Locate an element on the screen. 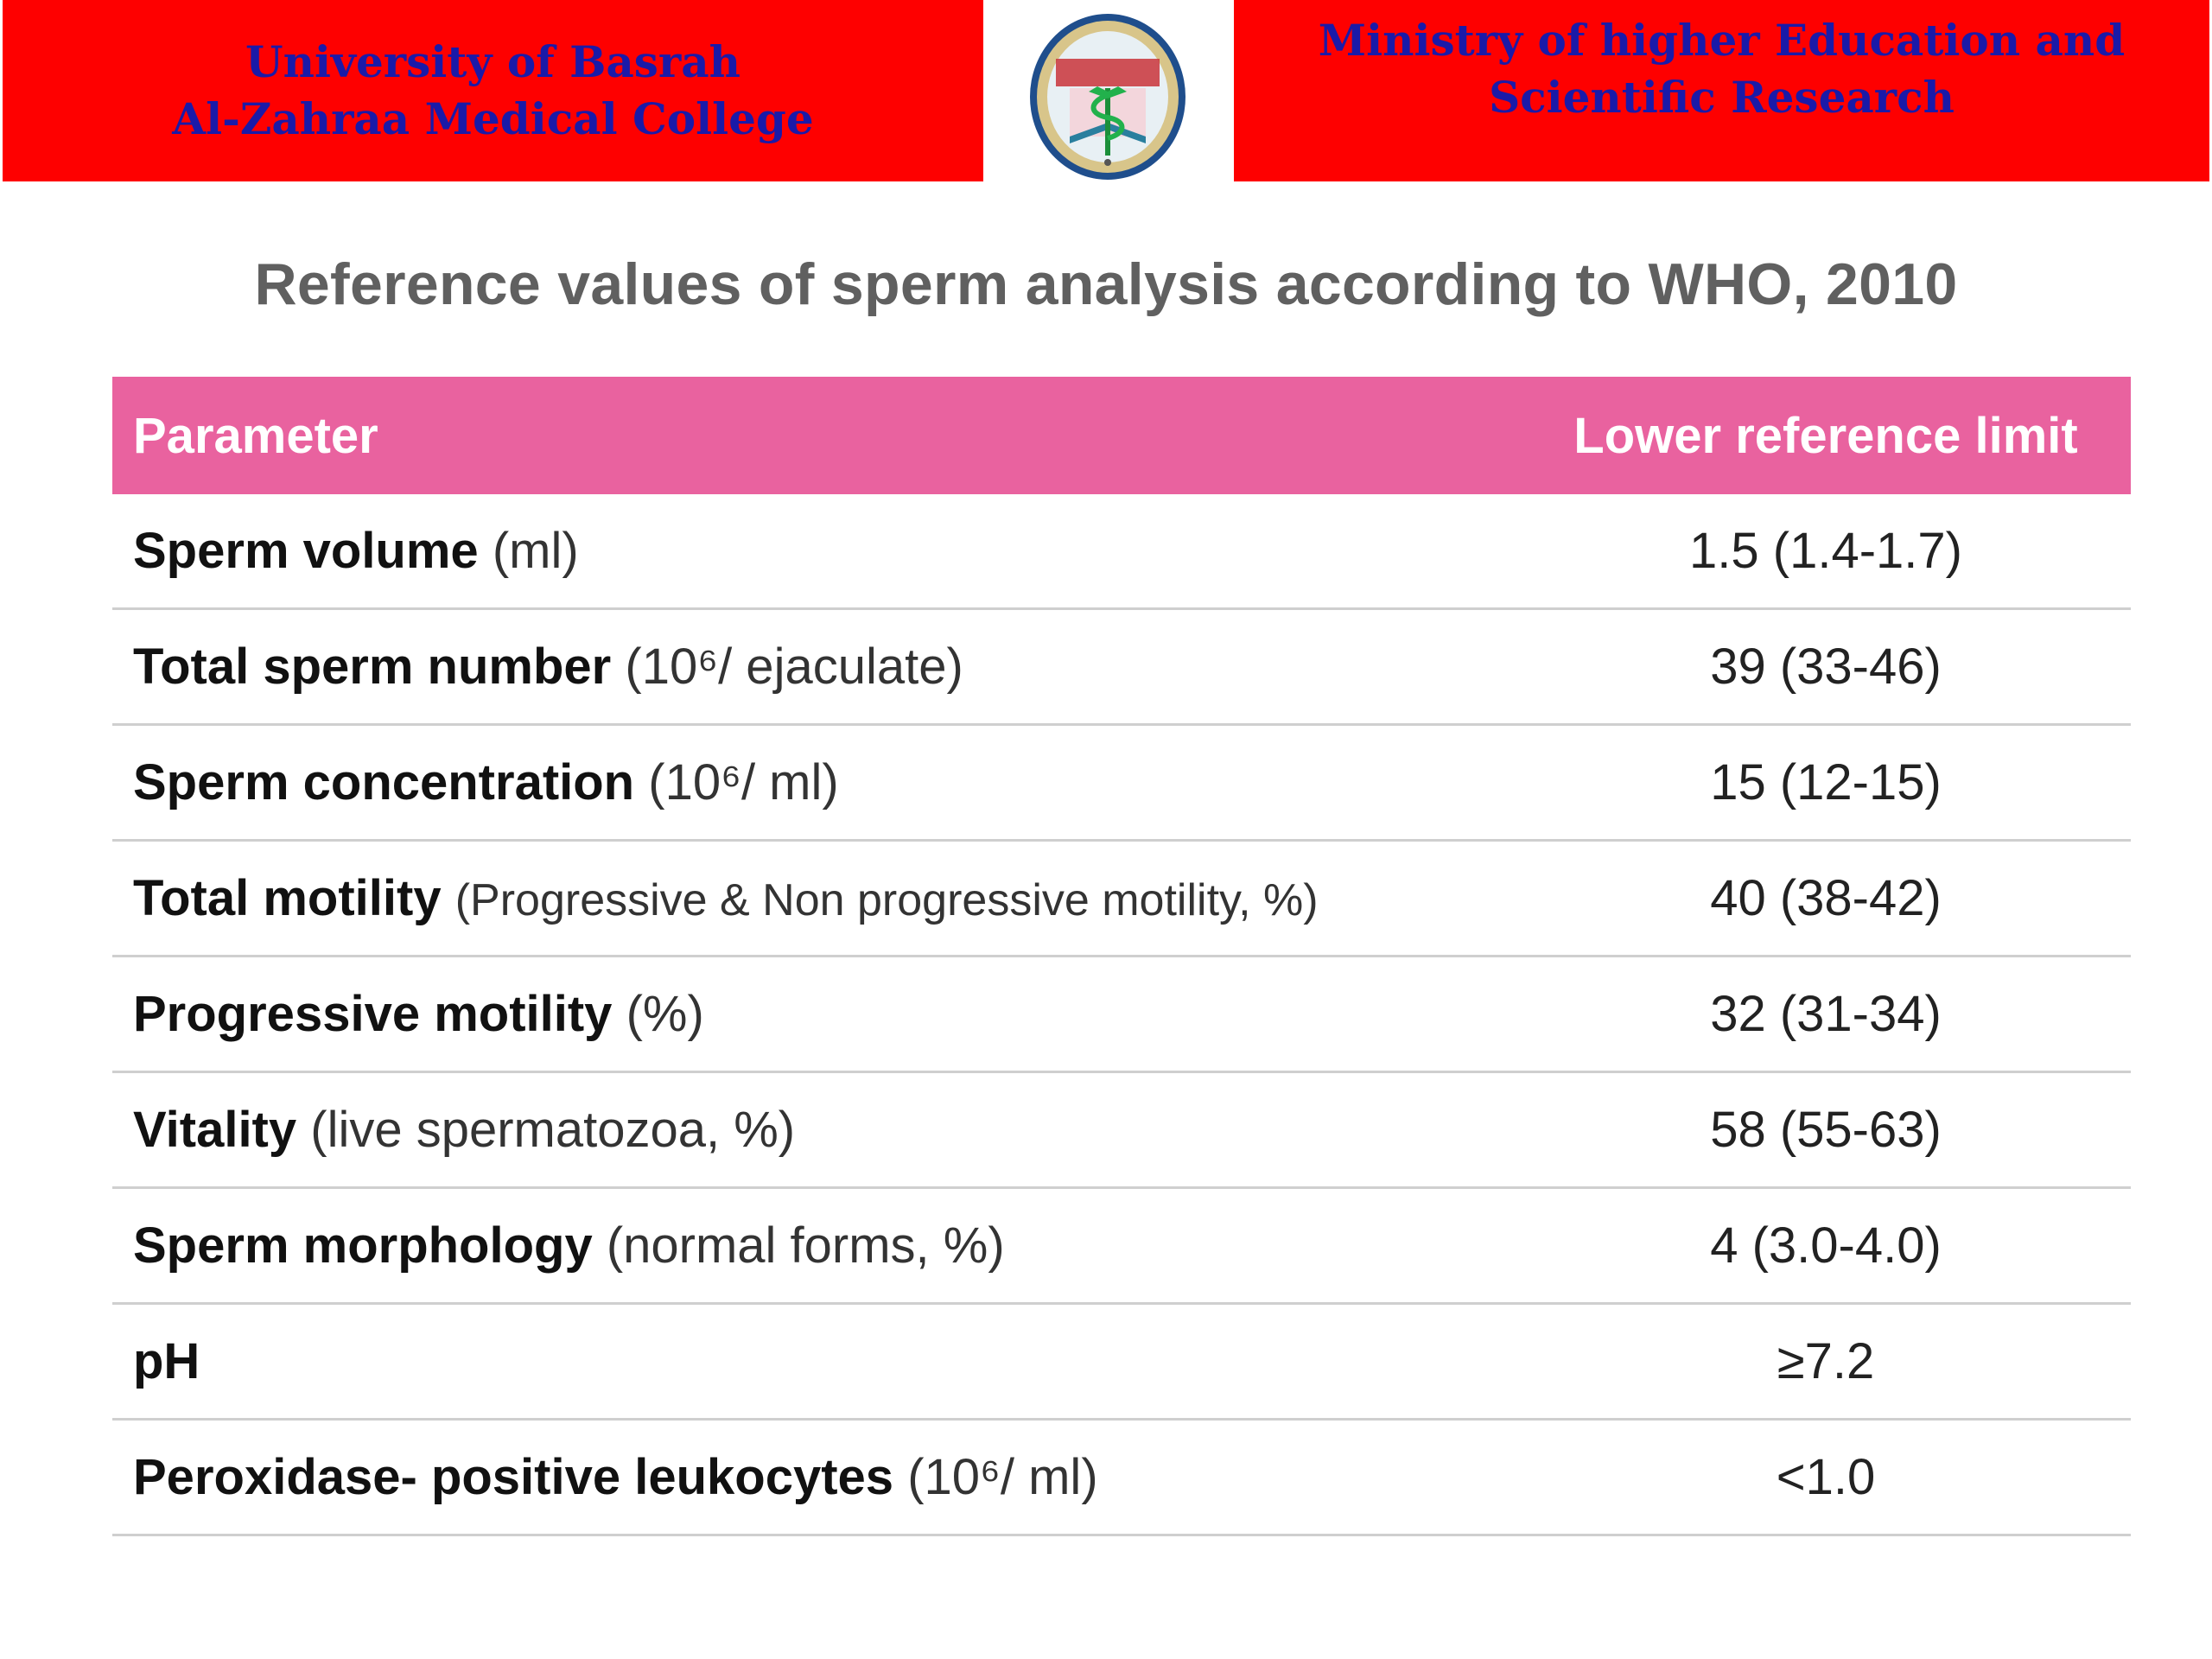  lower-limit-value: 4 (3.0-4.0) is located at coordinates (1826, 1245).